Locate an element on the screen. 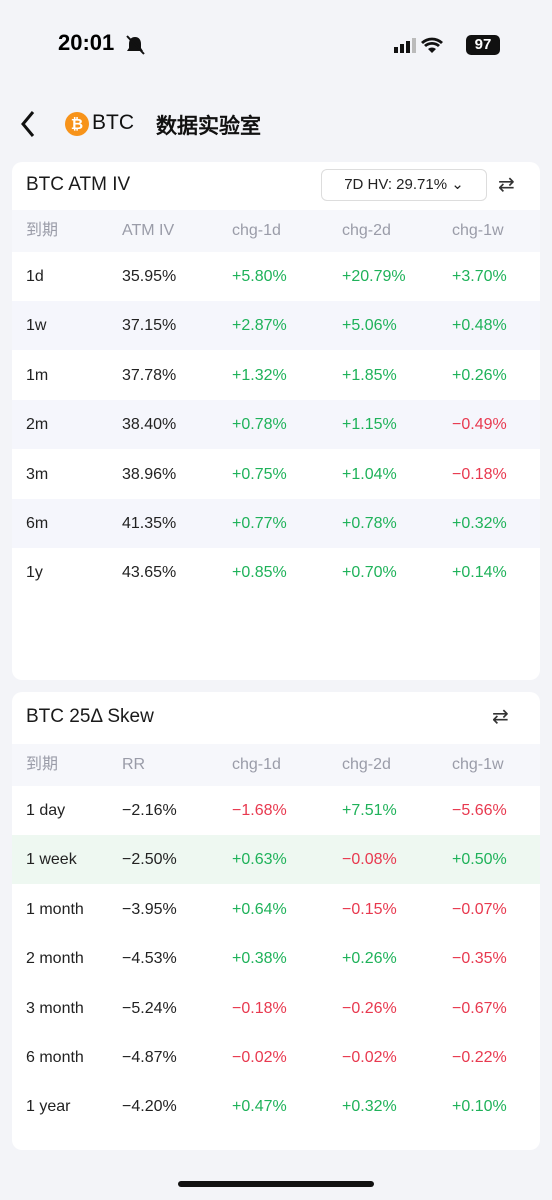  cell: +5.06% is located at coordinates (369, 326).